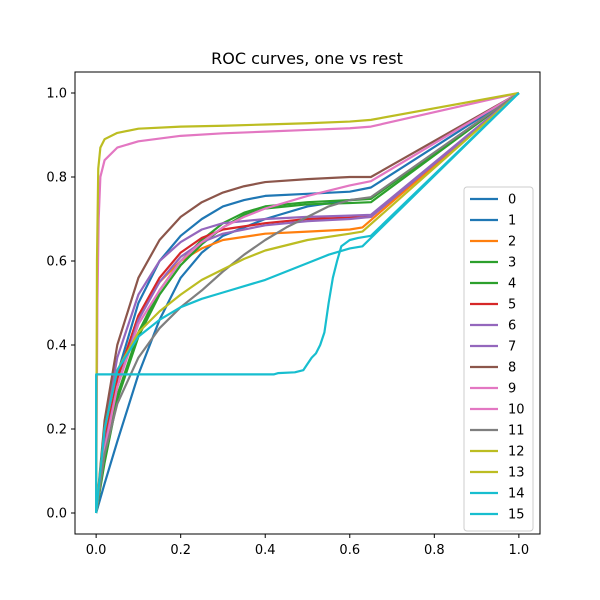 This screenshot has width=600, height=600. Describe the element at coordinates (434, 550) in the screenshot. I see `x-tick-label: 0.8` at that location.